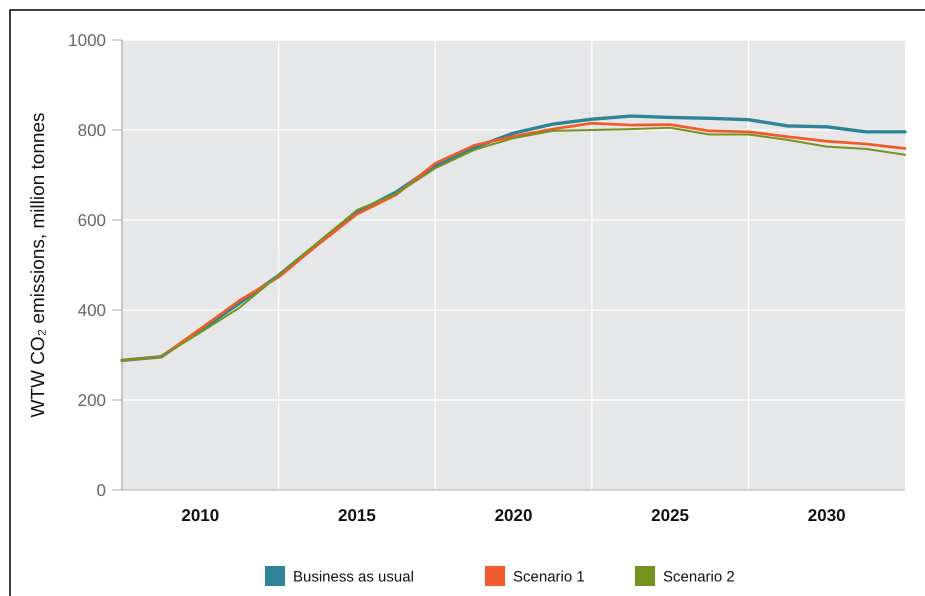 The image size is (925, 596). I want to click on x-tick-label: 2025, so click(670, 515).